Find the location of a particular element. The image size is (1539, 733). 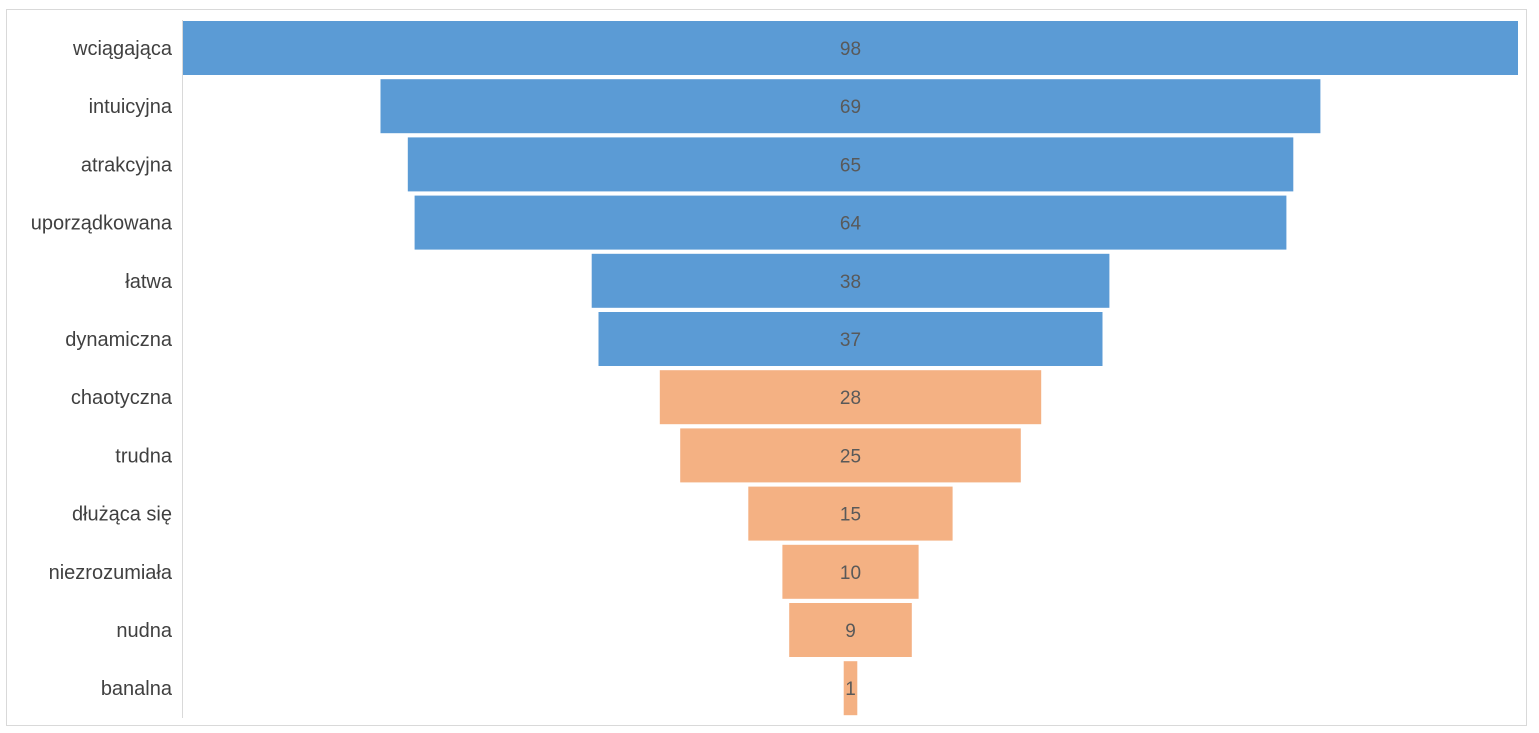

data-label: 38 is located at coordinates (850, 282).